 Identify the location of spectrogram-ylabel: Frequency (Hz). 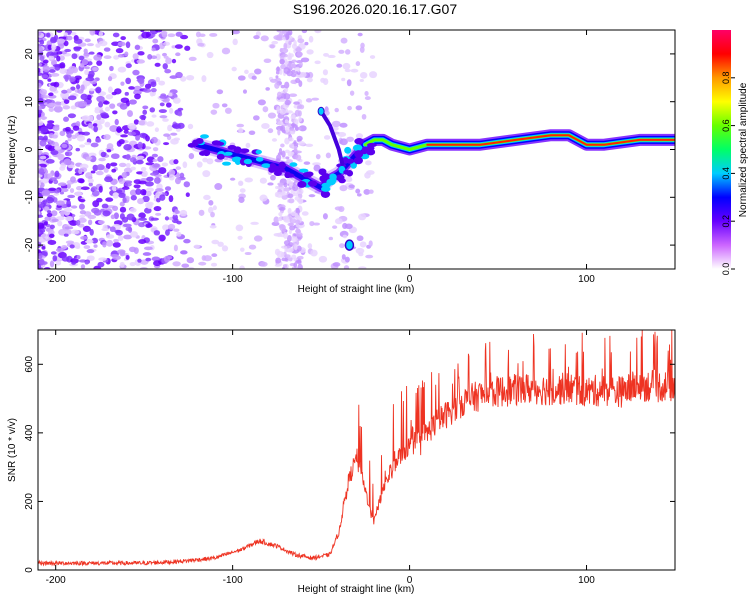
(12, 150).